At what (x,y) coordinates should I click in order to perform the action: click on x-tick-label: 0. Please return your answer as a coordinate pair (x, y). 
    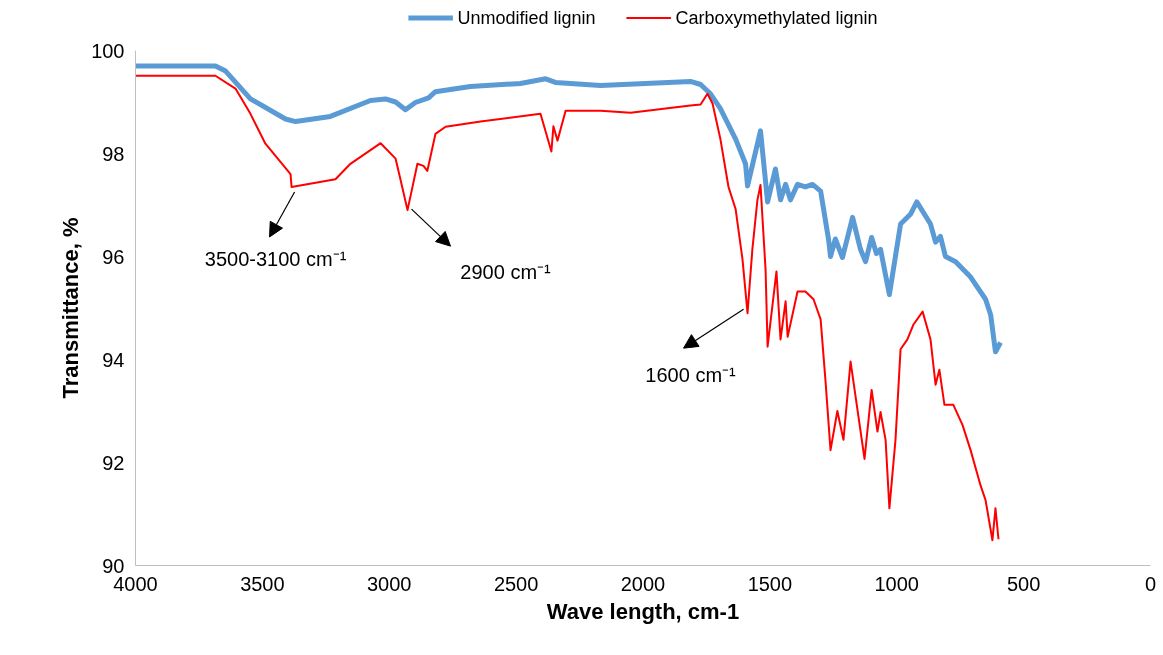
    Looking at the image, I should click on (1150, 583).